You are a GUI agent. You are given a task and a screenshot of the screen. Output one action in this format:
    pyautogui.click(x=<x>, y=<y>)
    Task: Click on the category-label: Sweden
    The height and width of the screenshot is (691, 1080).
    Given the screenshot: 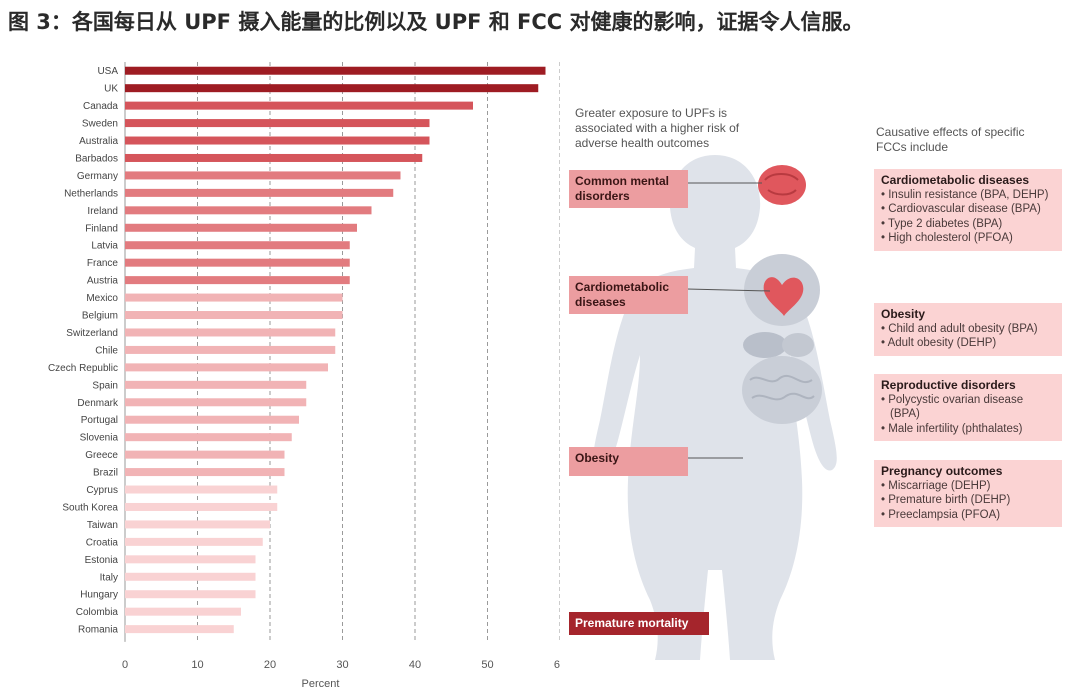 What is the action you would take?
    pyautogui.click(x=100, y=124)
    